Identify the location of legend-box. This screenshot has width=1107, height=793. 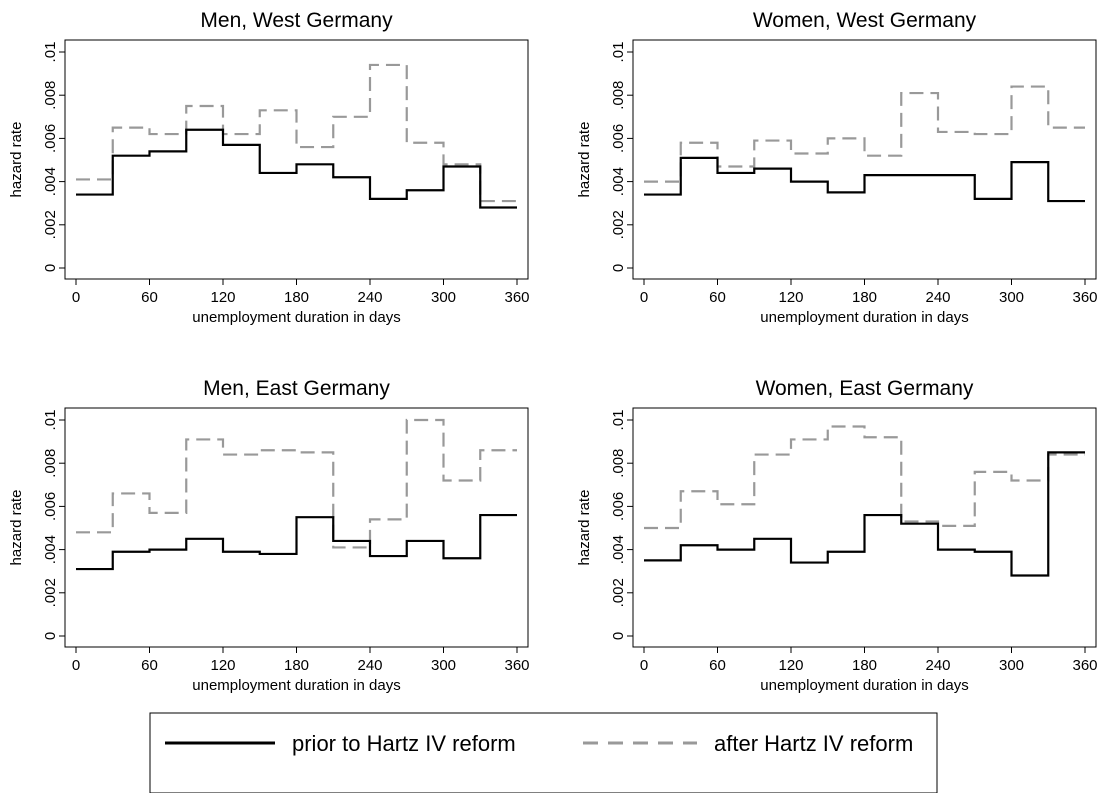
(543, 752).